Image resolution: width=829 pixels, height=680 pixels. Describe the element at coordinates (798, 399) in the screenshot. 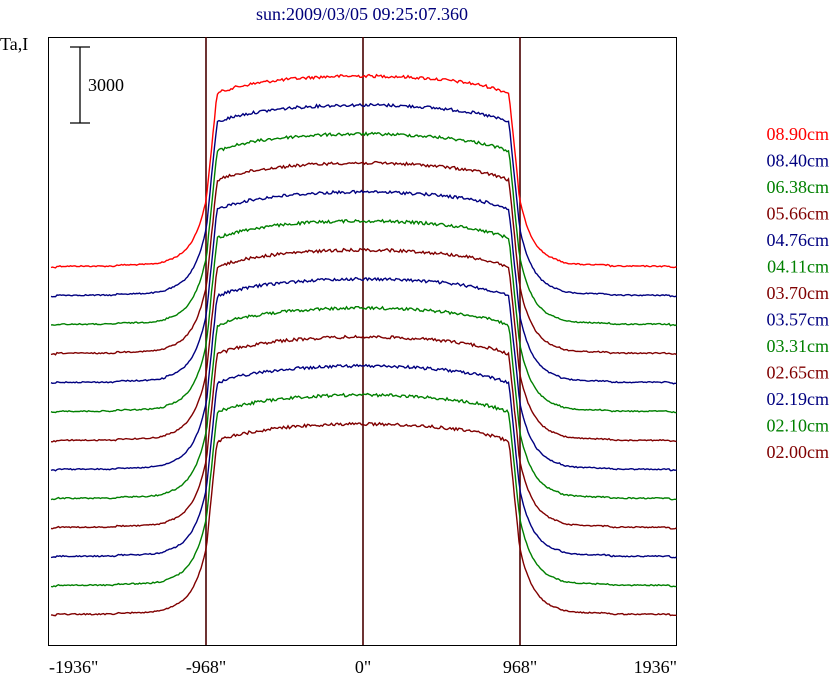

I see `legend-entry-02.19cm: 02.19cm` at that location.